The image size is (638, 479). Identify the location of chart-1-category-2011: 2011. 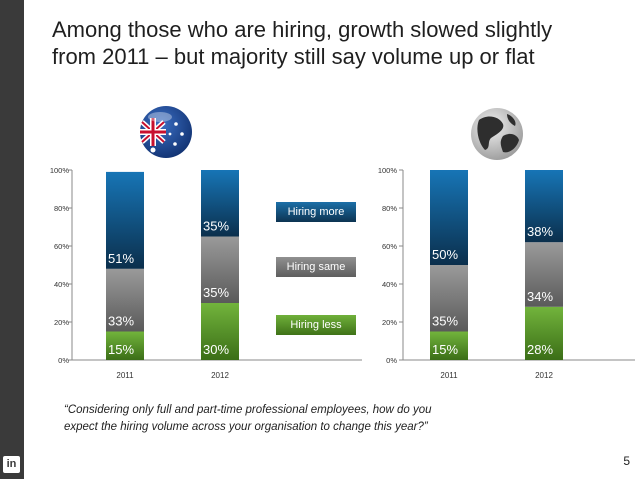
(125, 375).